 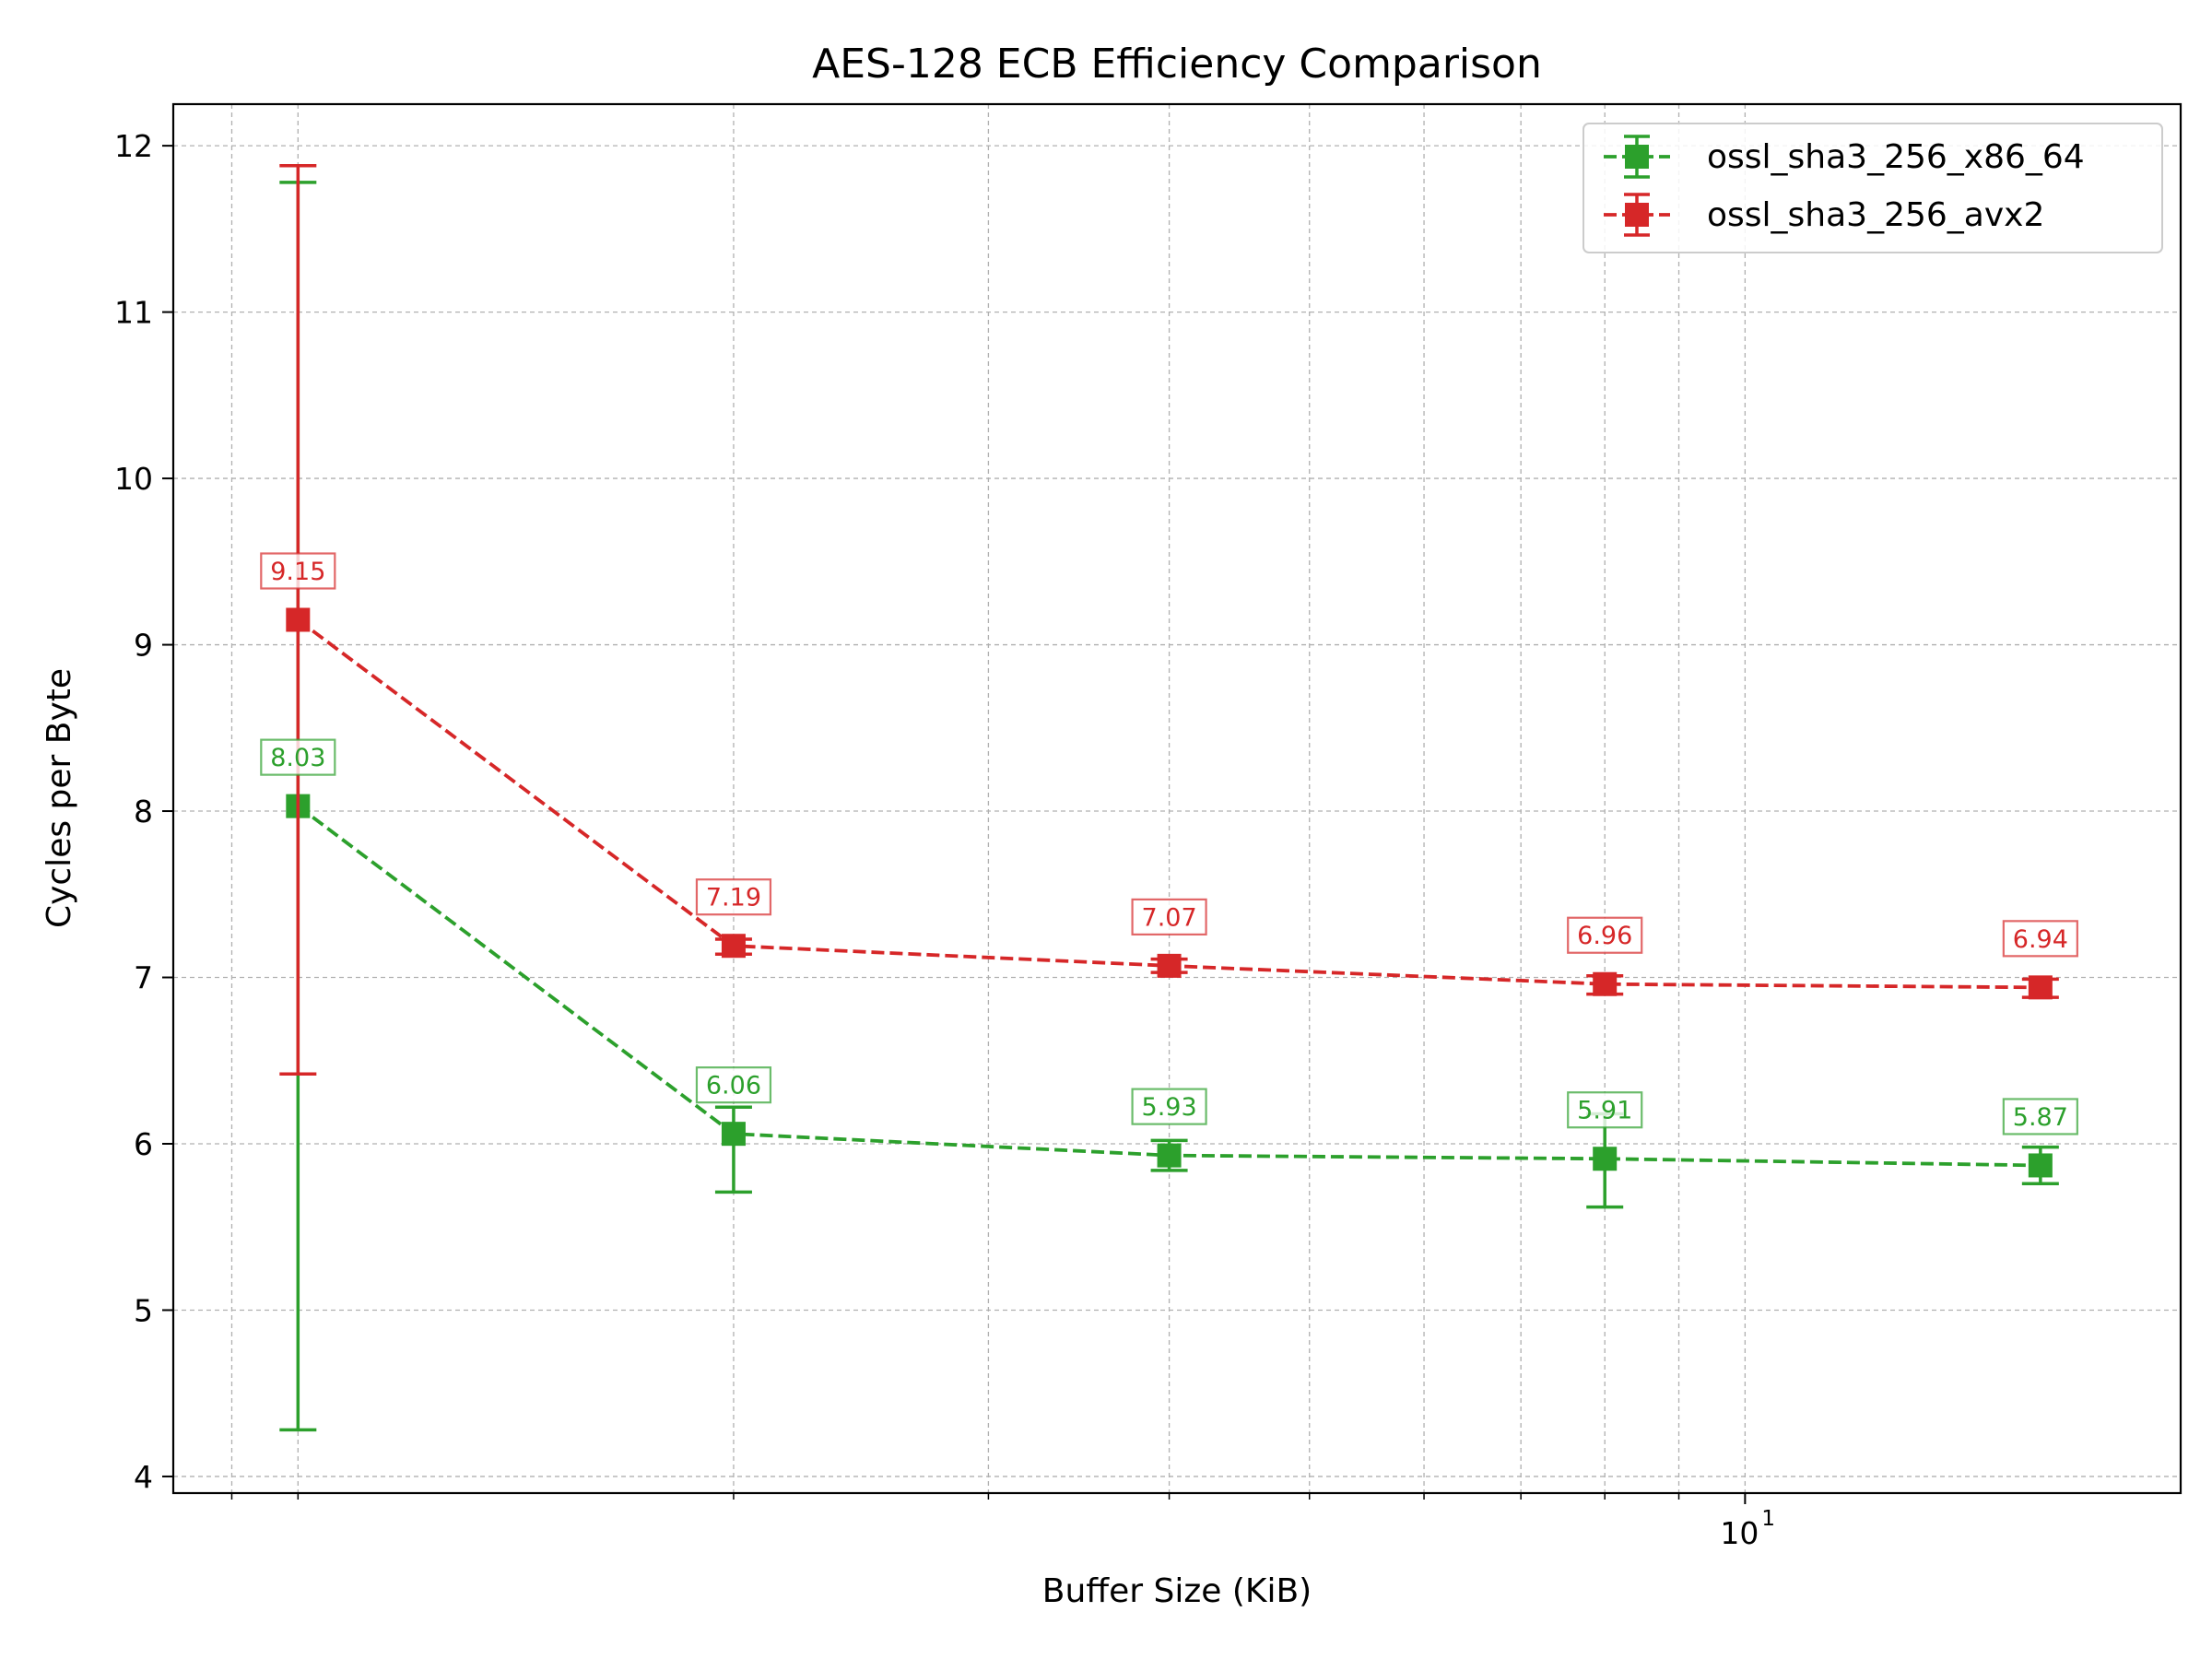 I want to click on y-tick-label: 12, so click(x=133, y=146).